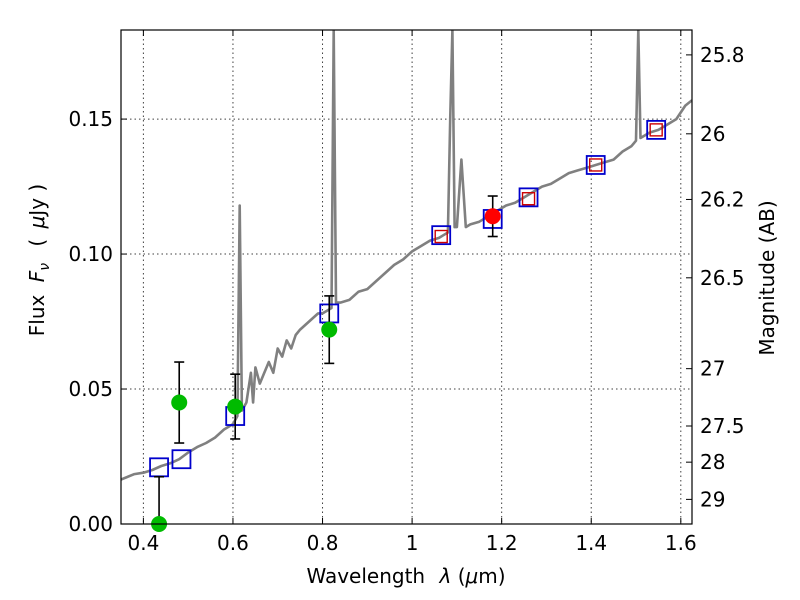  Describe the element at coordinates (591, 543) in the screenshot. I see `x-tick-label: 1.4` at that location.